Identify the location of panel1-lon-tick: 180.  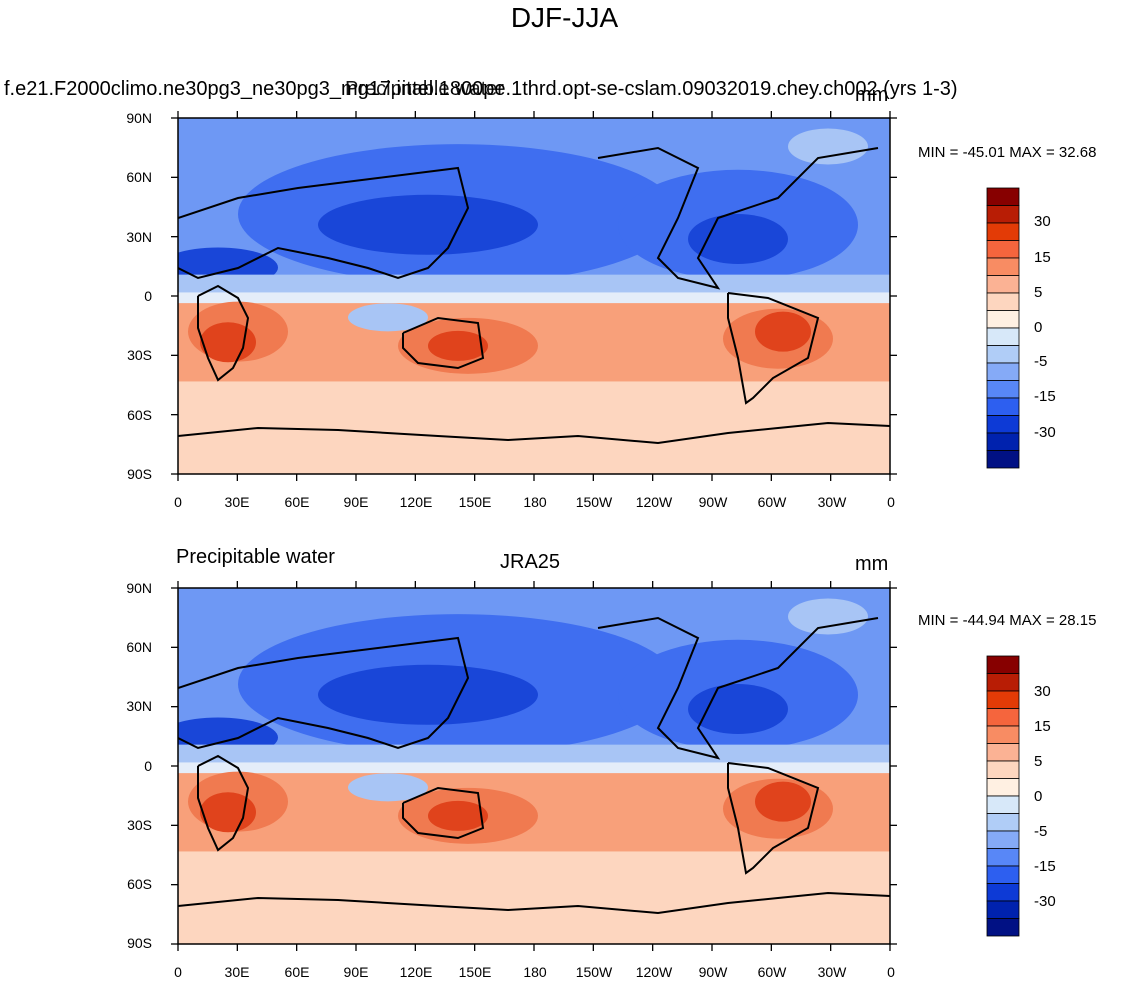
(535, 502).